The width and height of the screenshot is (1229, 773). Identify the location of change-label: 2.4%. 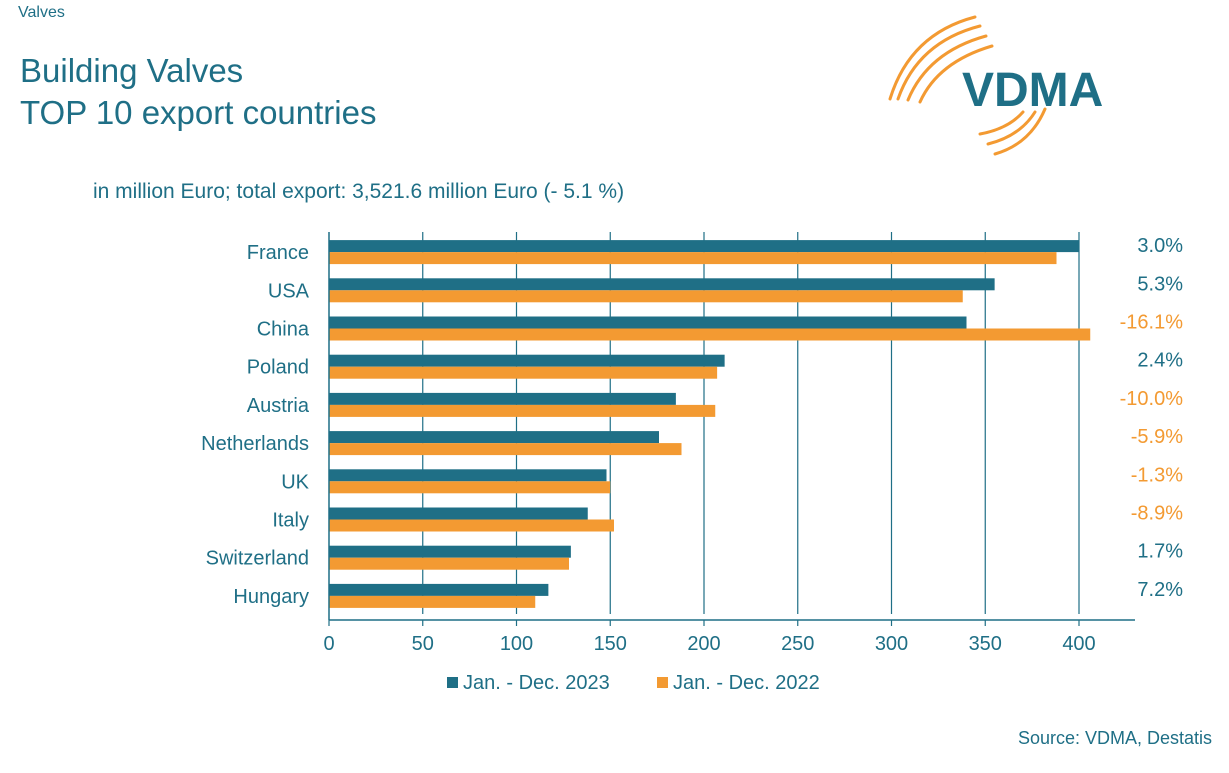
(1160, 361).